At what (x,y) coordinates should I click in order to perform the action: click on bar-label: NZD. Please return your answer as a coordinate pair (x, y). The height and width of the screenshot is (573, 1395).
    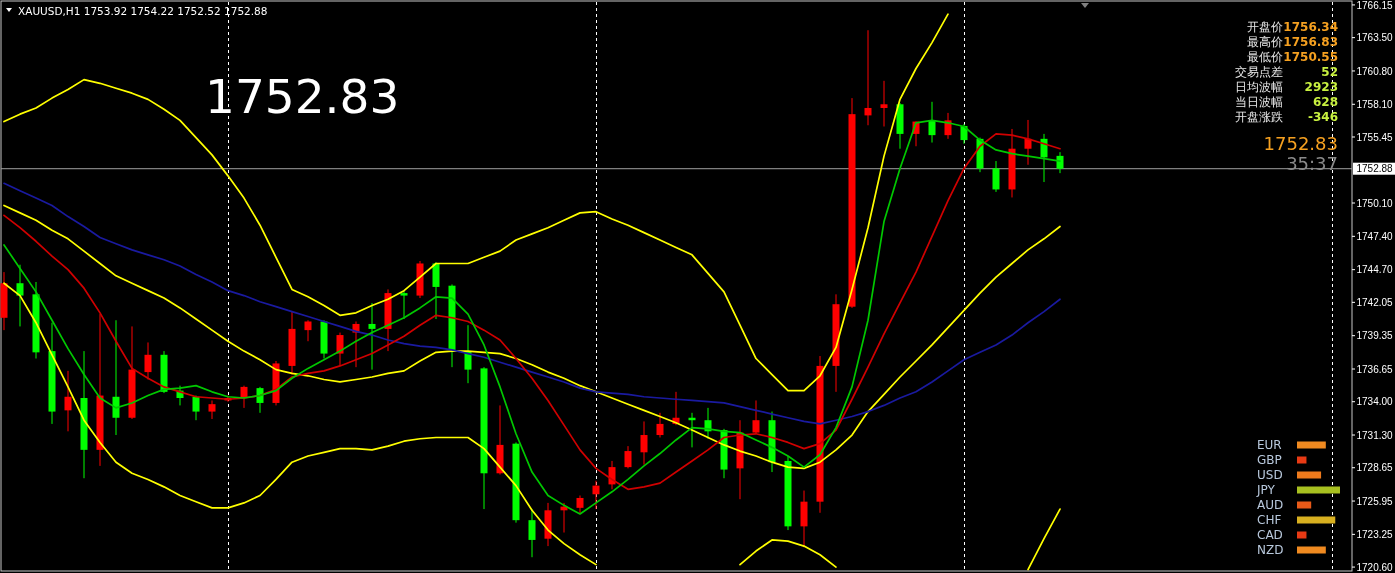
    Looking at the image, I should click on (1270, 550).